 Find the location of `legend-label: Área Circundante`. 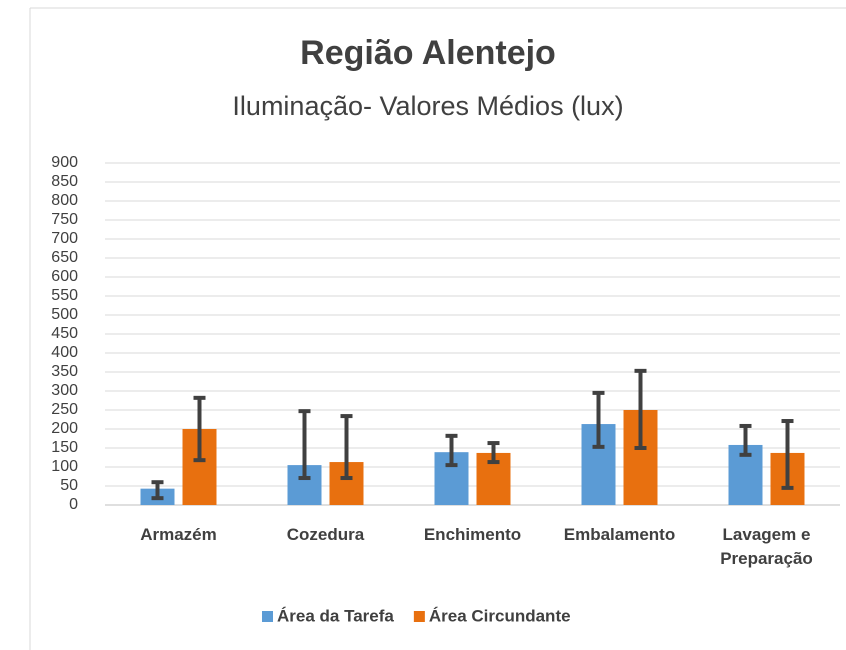

legend-label: Área Circundante is located at coordinates (500, 615).